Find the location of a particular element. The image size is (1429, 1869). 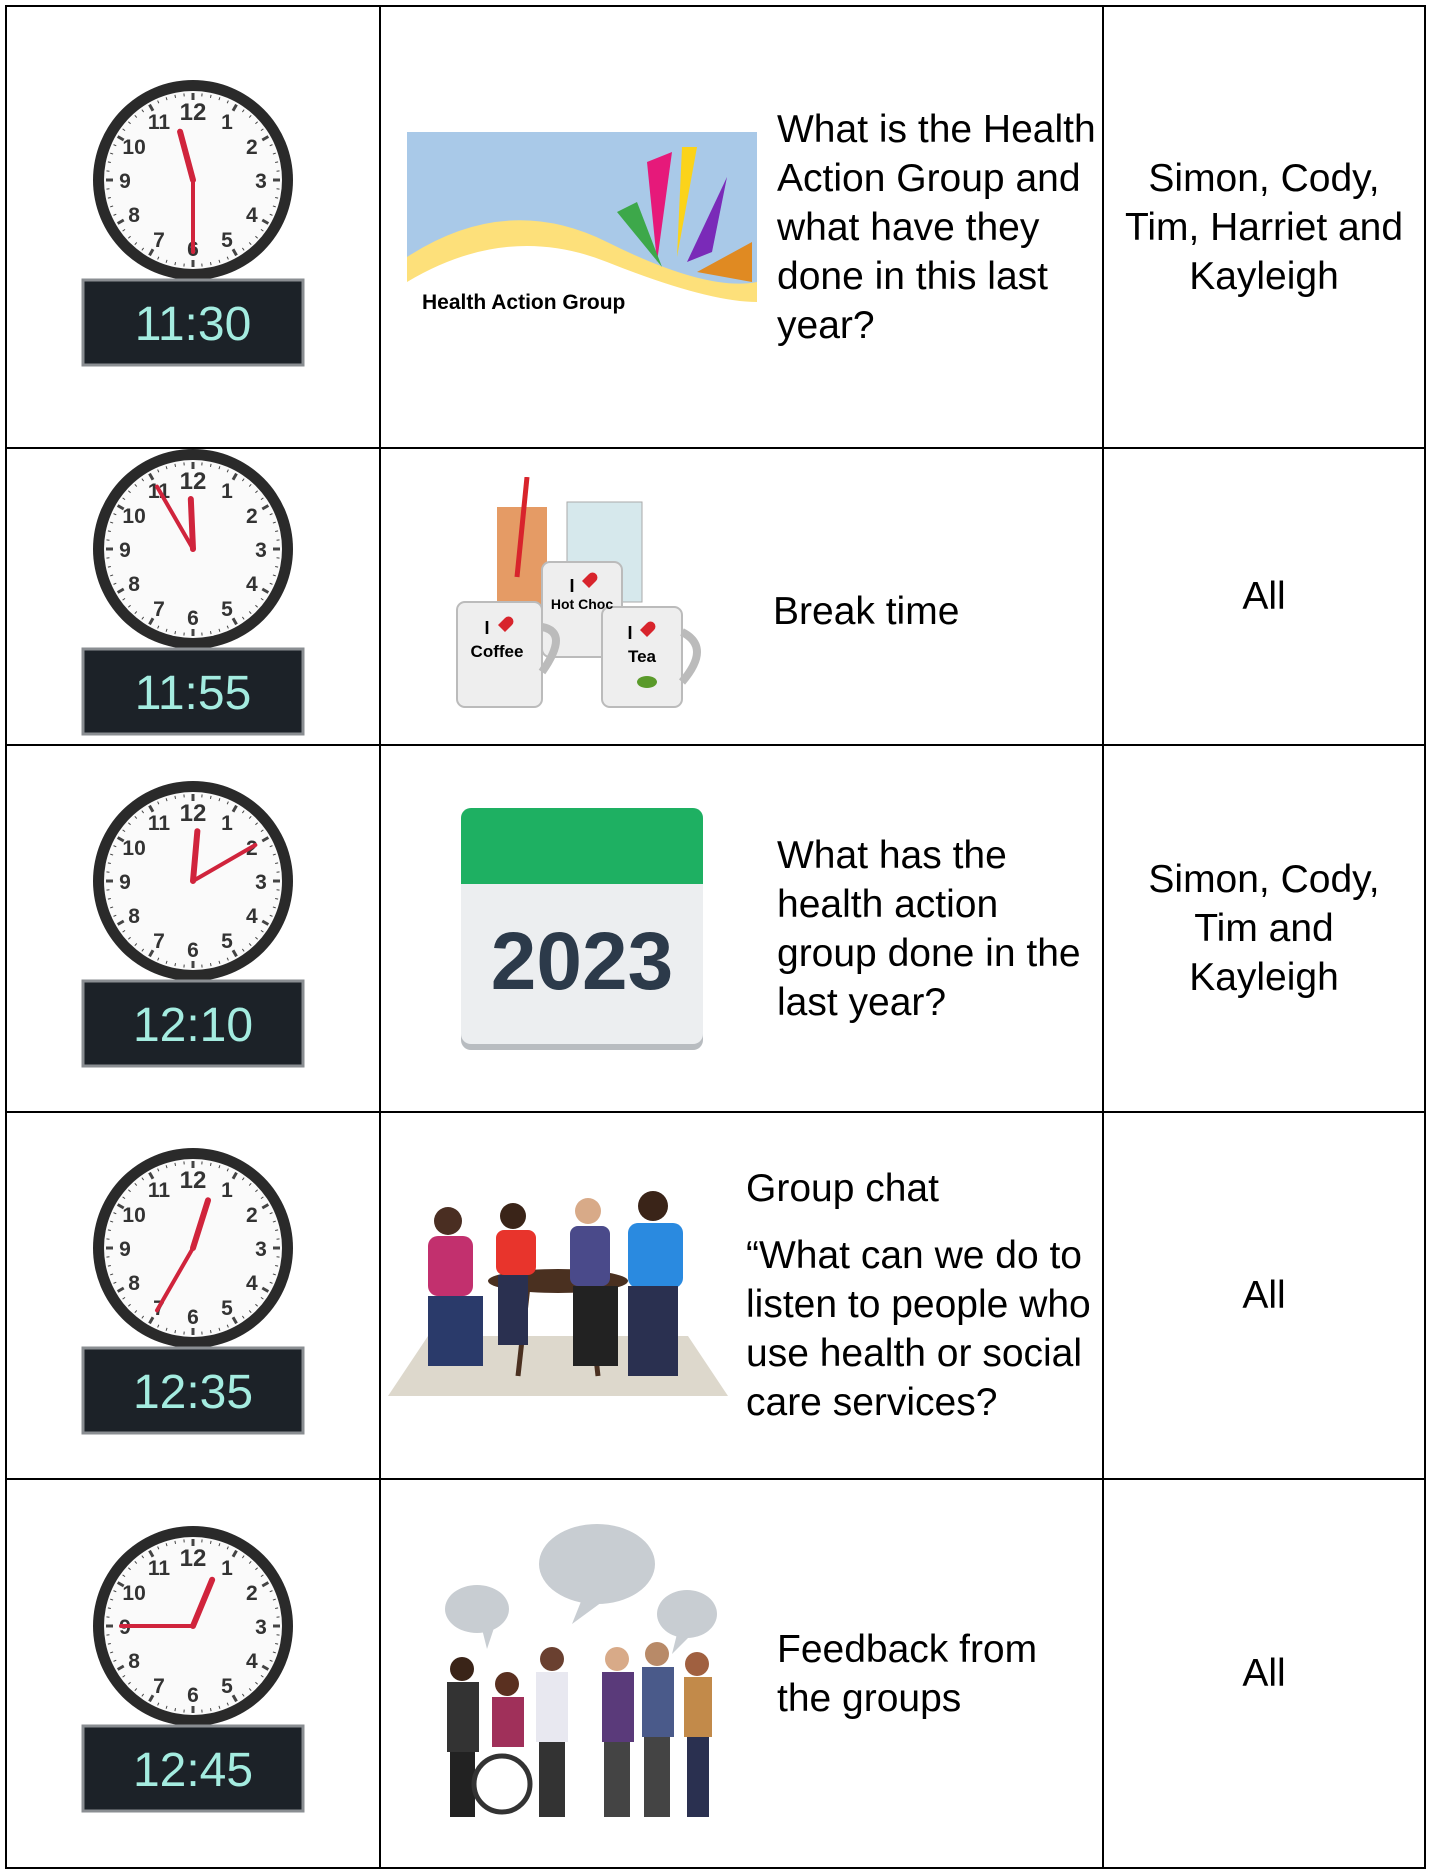

clock: 12123456789101111:30 is located at coordinates (193, 225).